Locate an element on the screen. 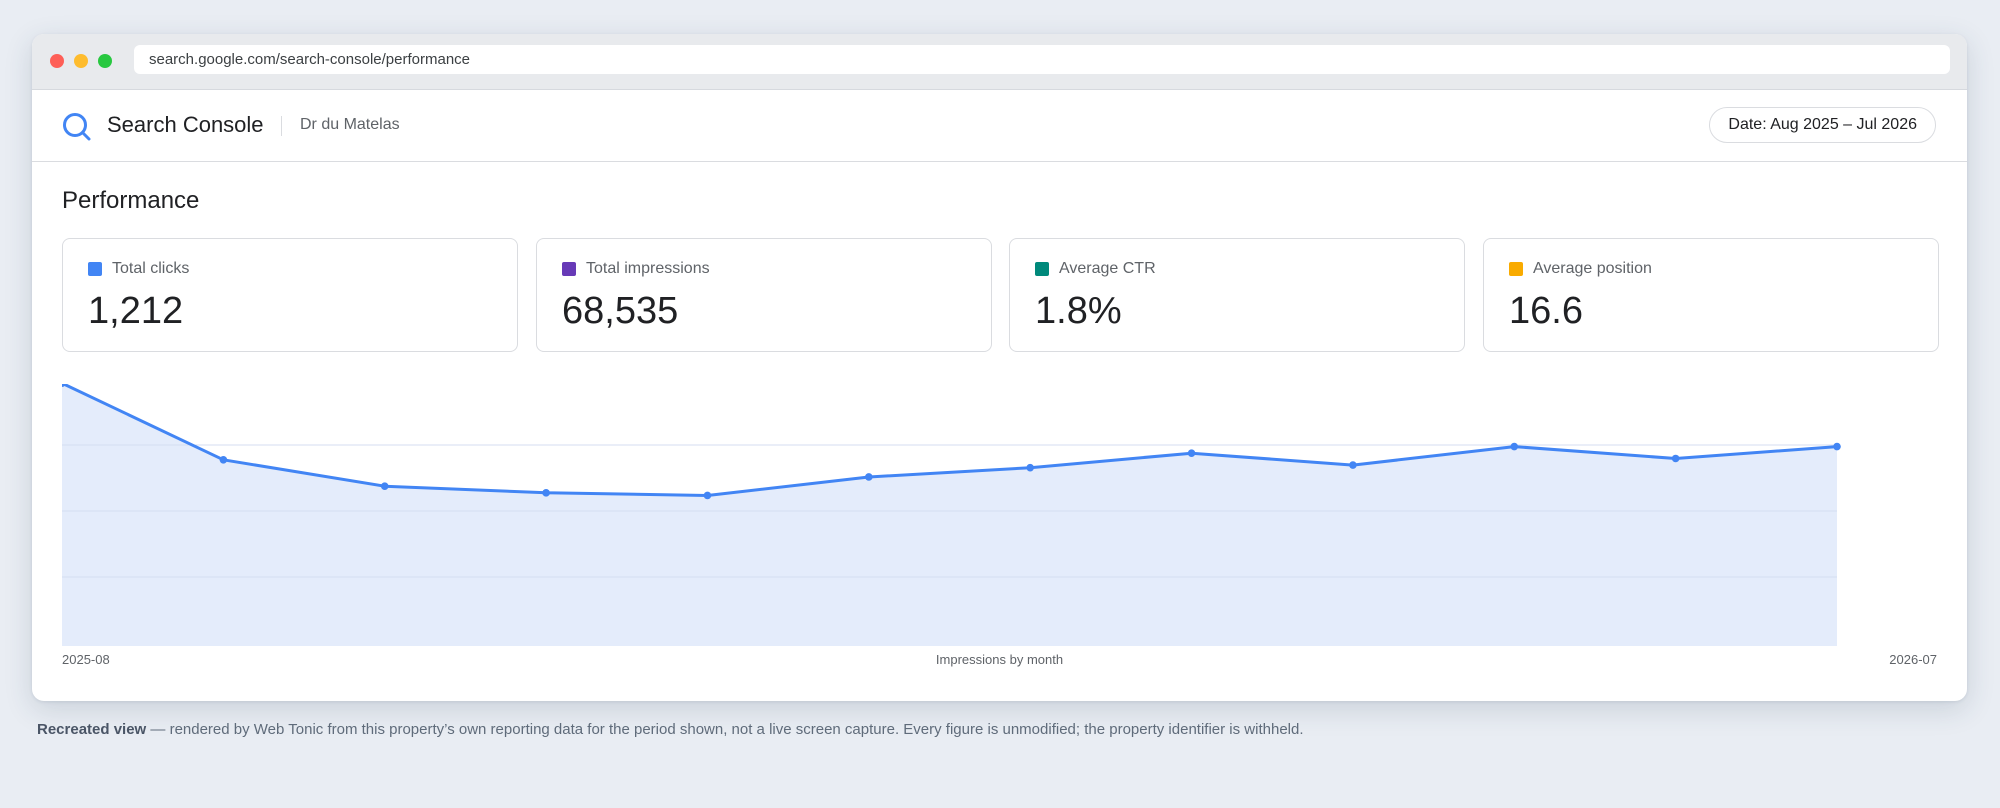 The width and height of the screenshot is (2000, 808). metric-label: Average CTR is located at coordinates (1107, 268).